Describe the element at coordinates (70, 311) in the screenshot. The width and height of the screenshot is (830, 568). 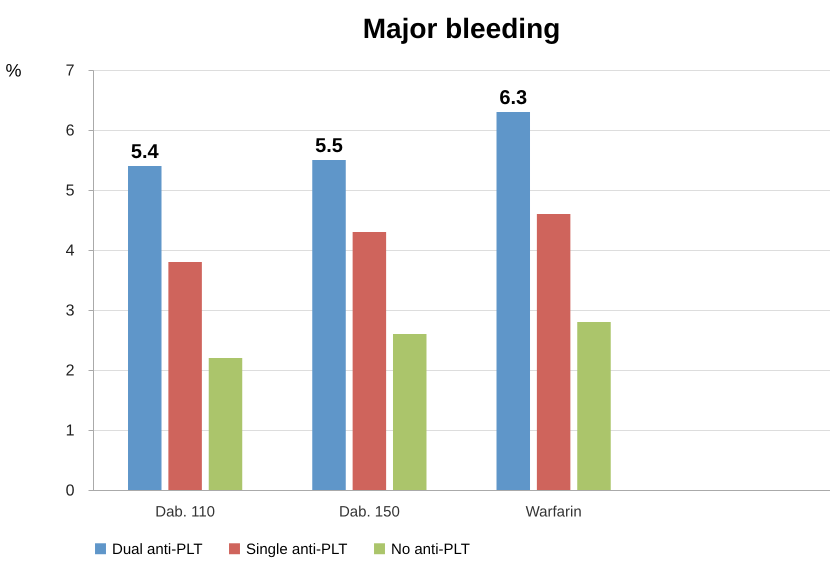
I see `y-tick-label: 3` at that location.